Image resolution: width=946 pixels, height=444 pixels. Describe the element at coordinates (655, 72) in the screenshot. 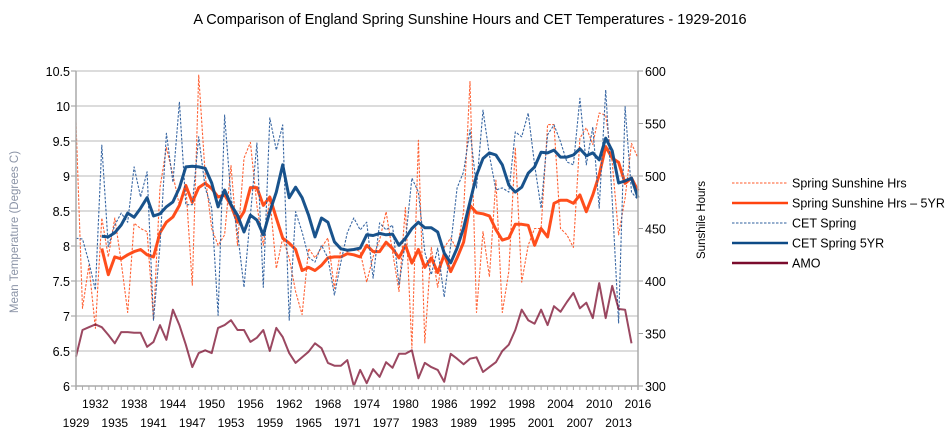

I see `y2-tick-label: 600` at that location.